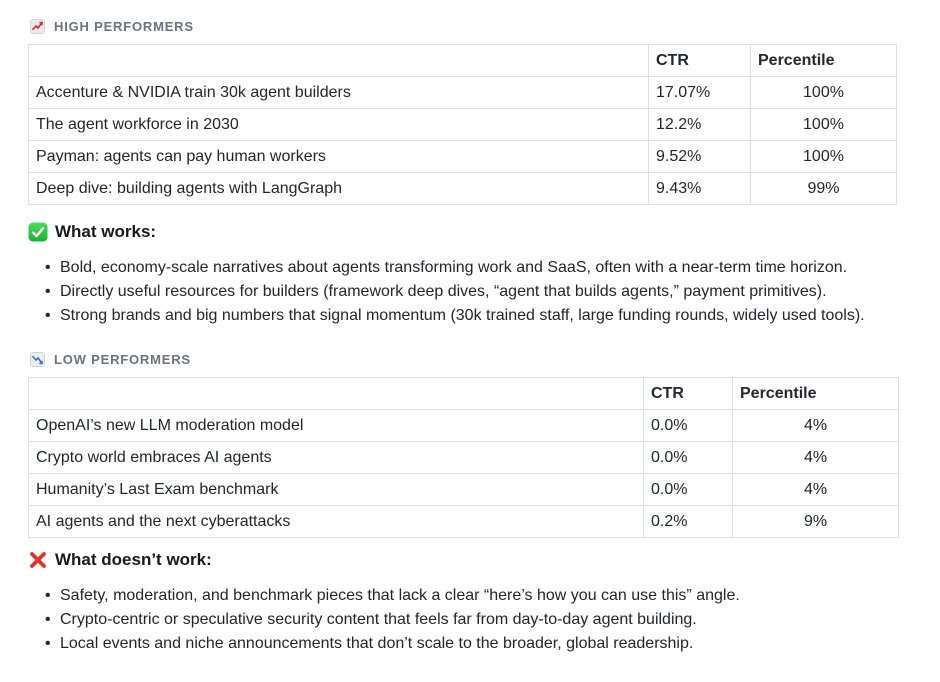  I want to click on chart-increasing-icon, so click(37, 26).